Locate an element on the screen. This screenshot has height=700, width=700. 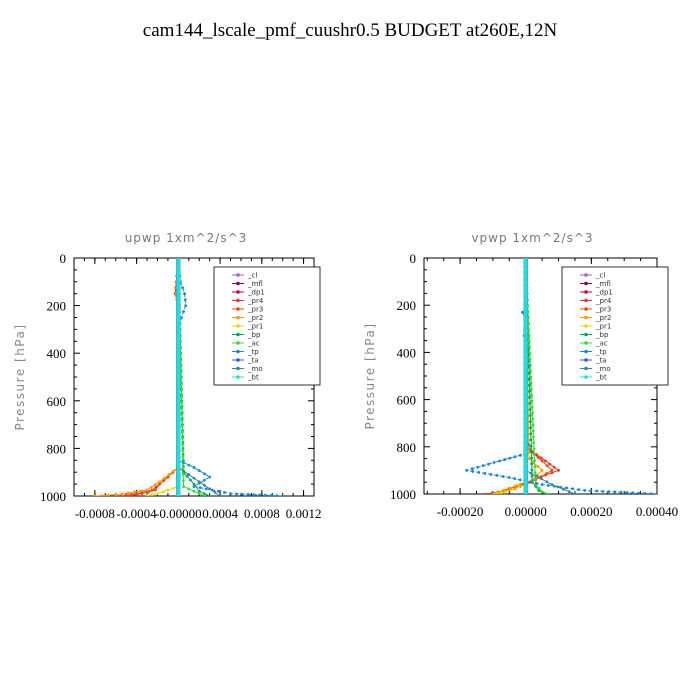
legend-item: _dp1 is located at coordinates (248, 293).